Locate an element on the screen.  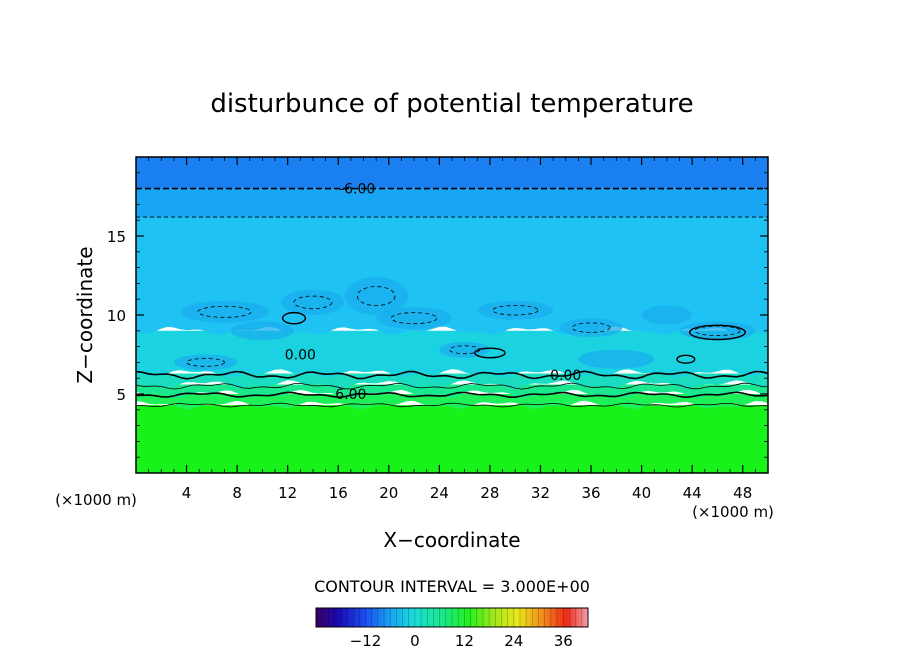
x-tick-label: 20 is located at coordinates (388, 493).